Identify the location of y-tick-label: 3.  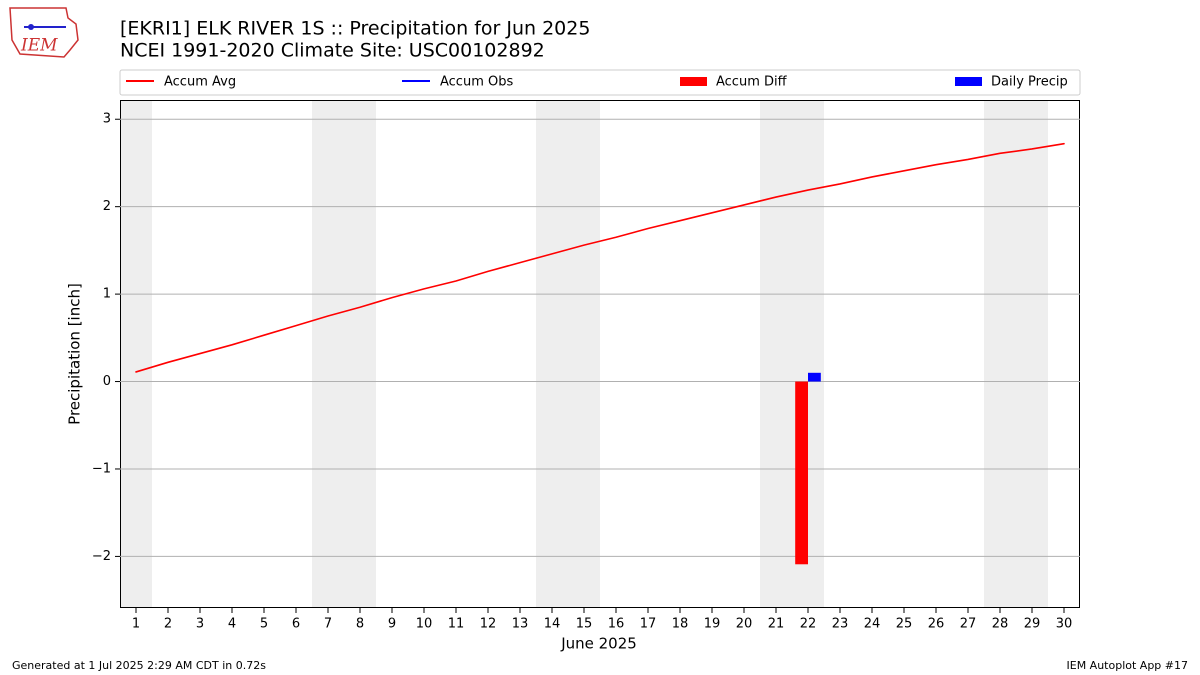
(107, 119).